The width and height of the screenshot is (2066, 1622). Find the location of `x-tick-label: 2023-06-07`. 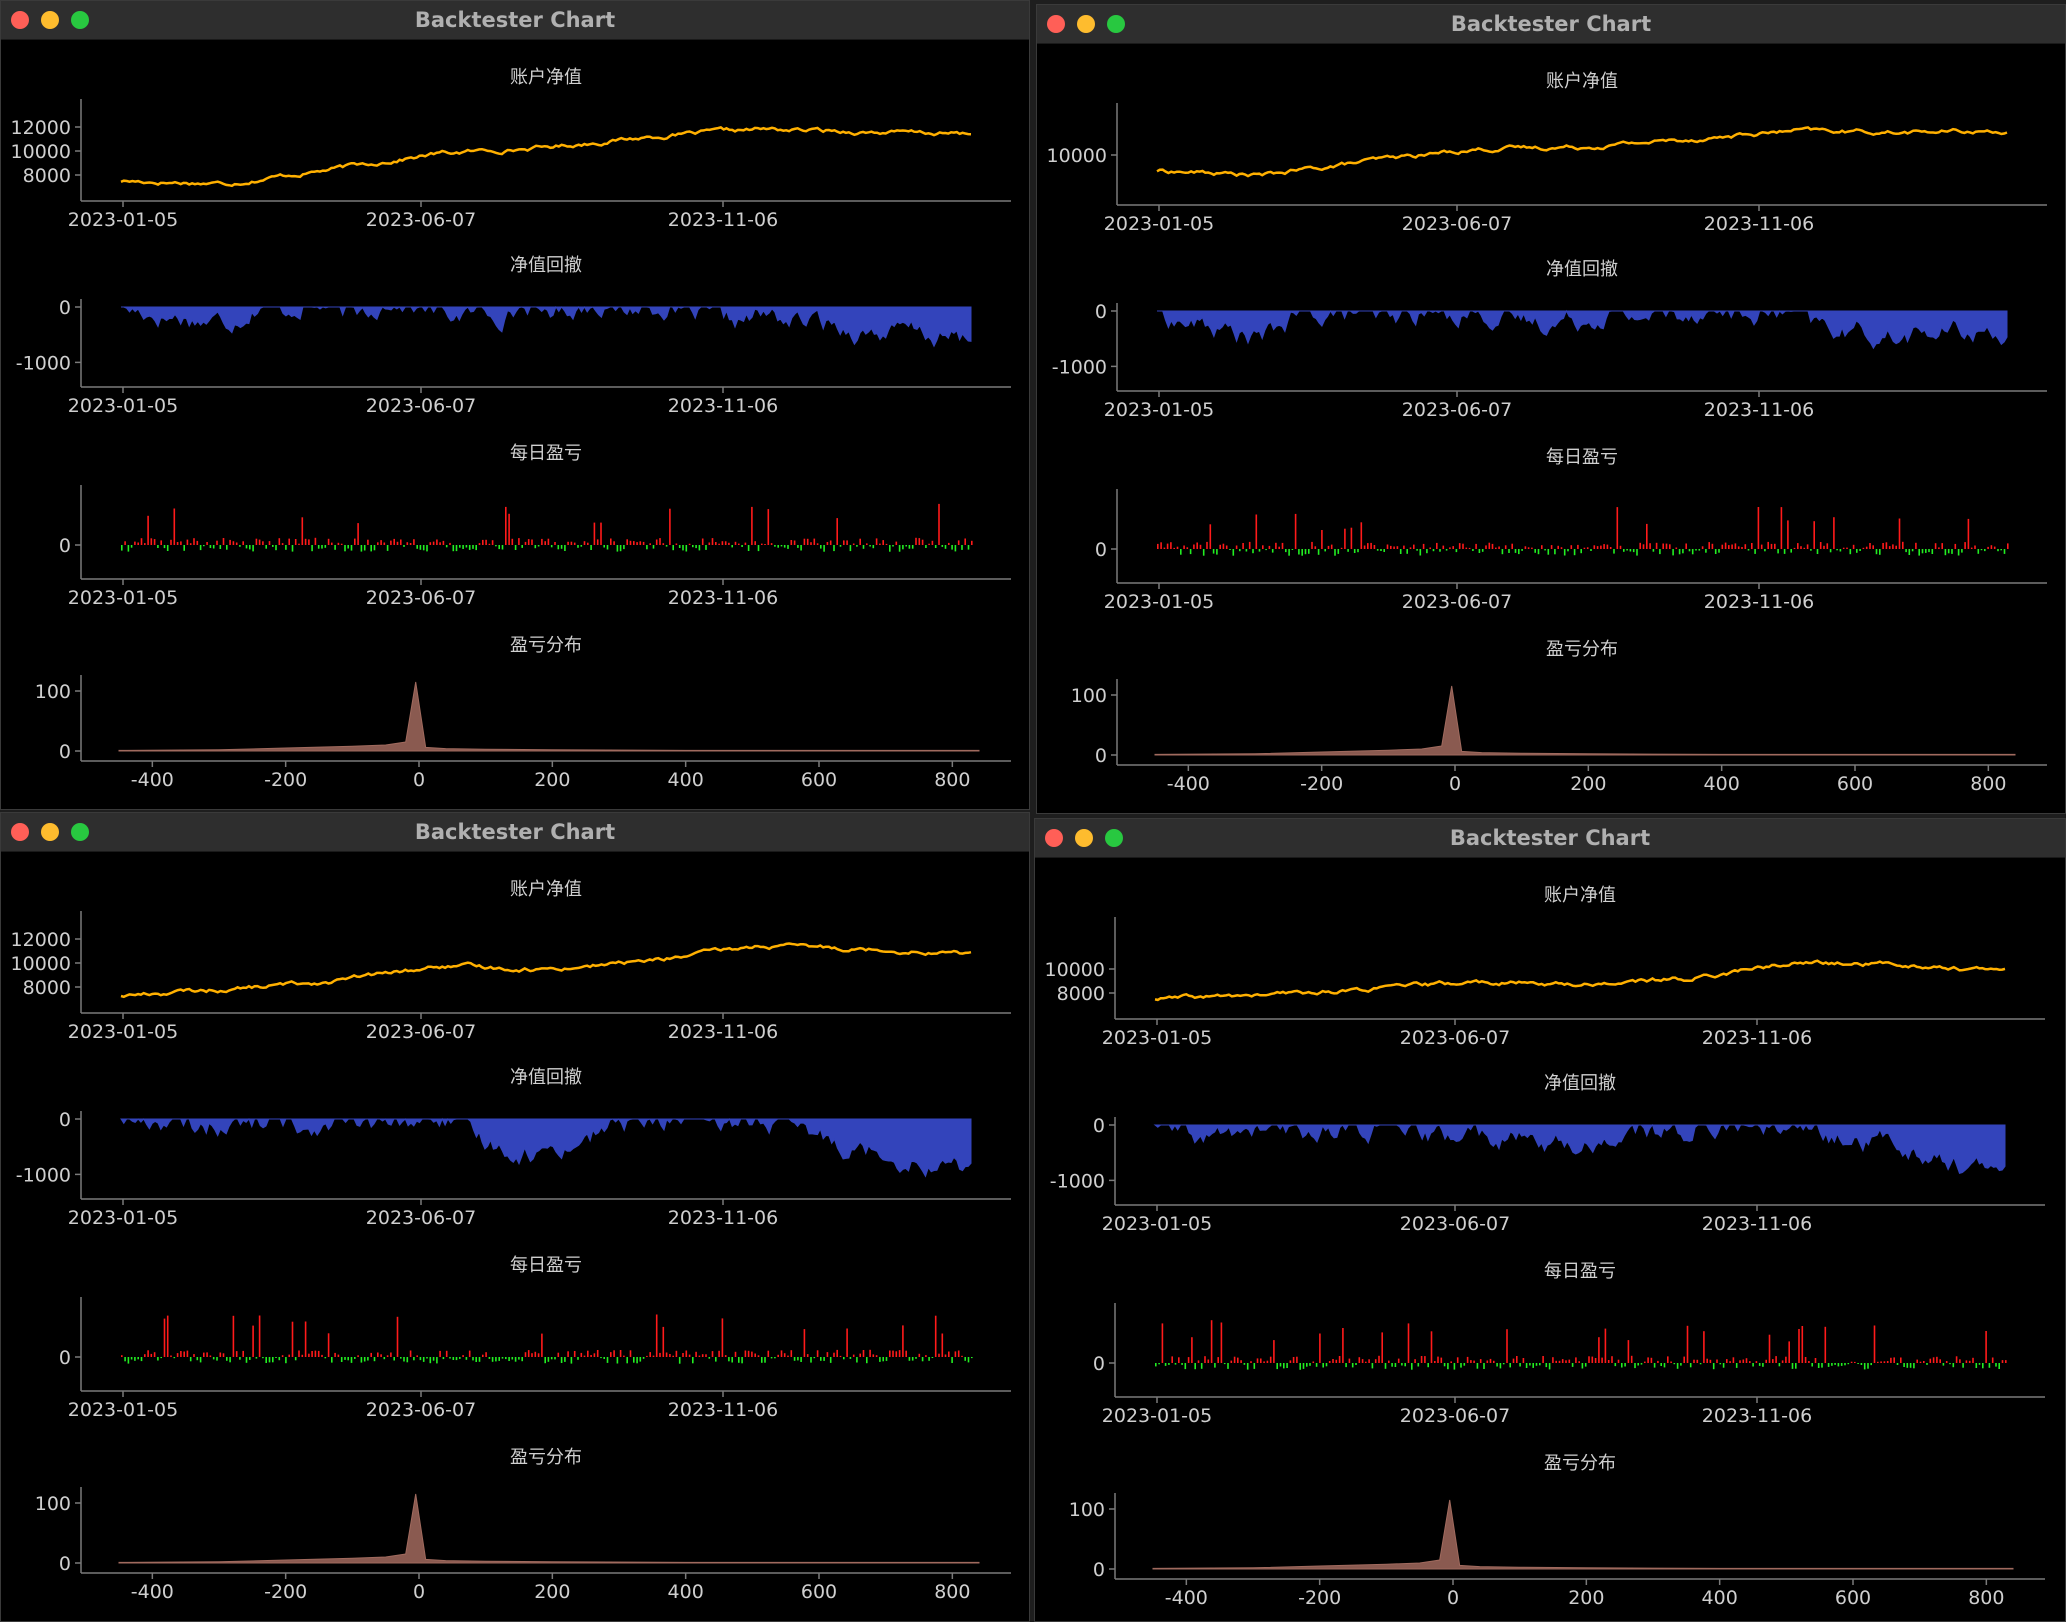

x-tick-label: 2023-06-07 is located at coordinates (421, 406).